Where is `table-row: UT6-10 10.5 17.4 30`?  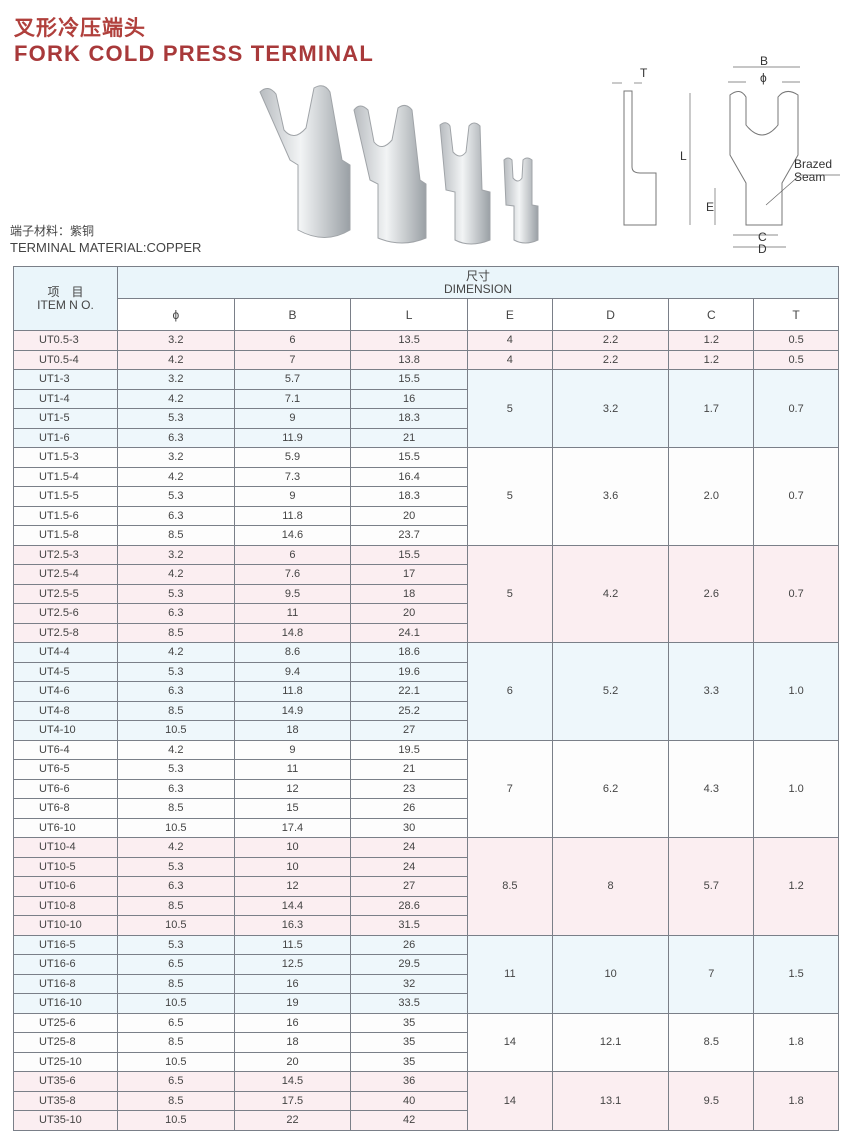 table-row: UT6-10 10.5 17.4 30 is located at coordinates (426, 827).